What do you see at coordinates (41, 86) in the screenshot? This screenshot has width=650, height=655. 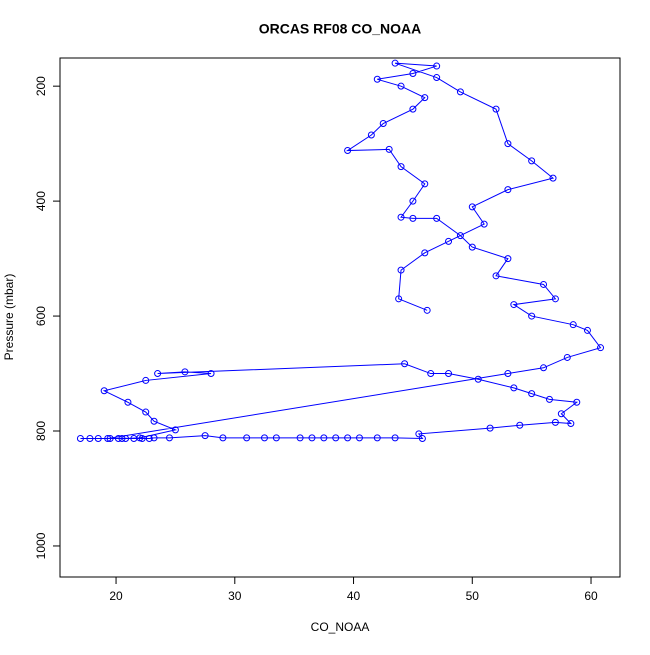 I see `y-tick-label: 200` at bounding box center [41, 86].